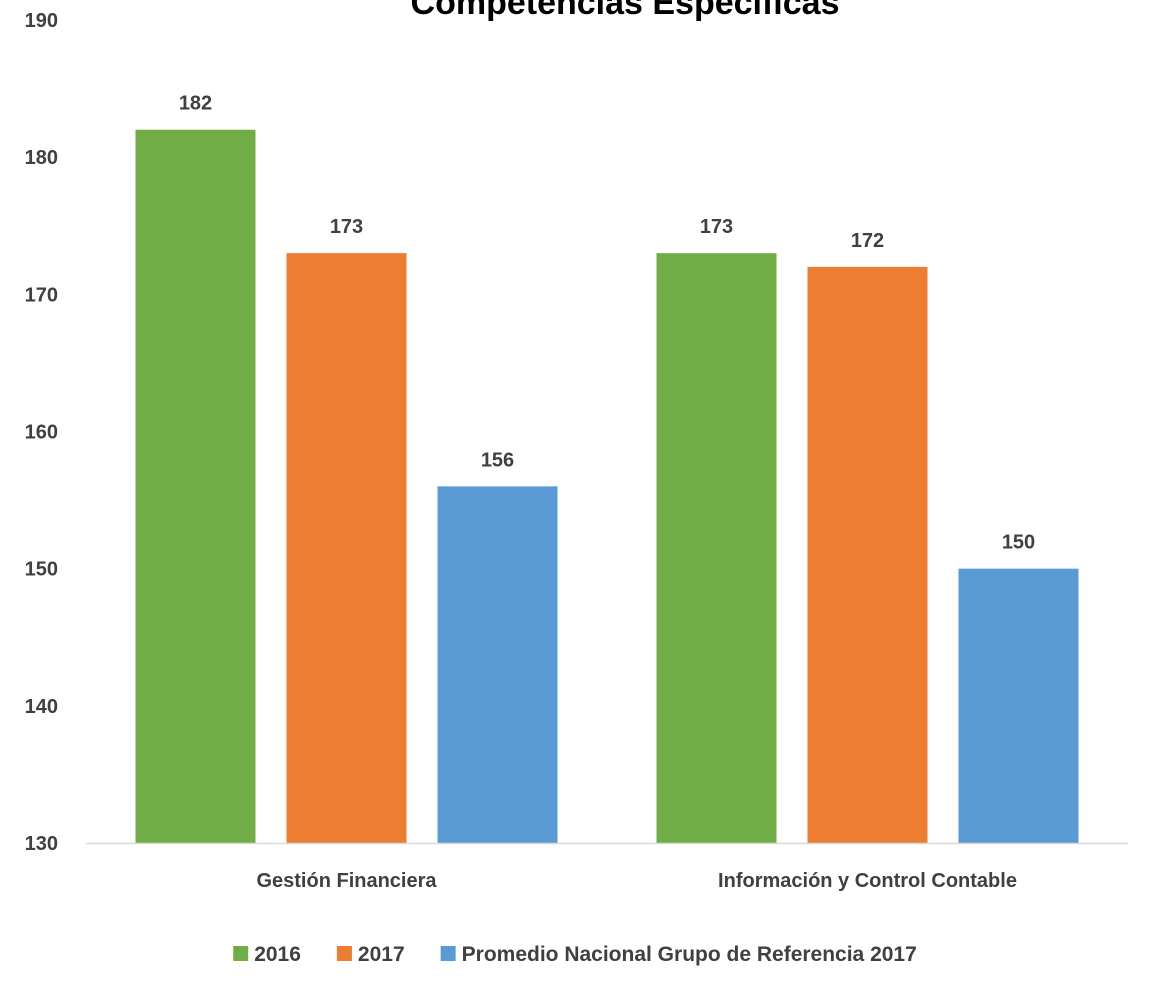  What do you see at coordinates (41, 158) in the screenshot?
I see `y-tick-label: 180` at bounding box center [41, 158].